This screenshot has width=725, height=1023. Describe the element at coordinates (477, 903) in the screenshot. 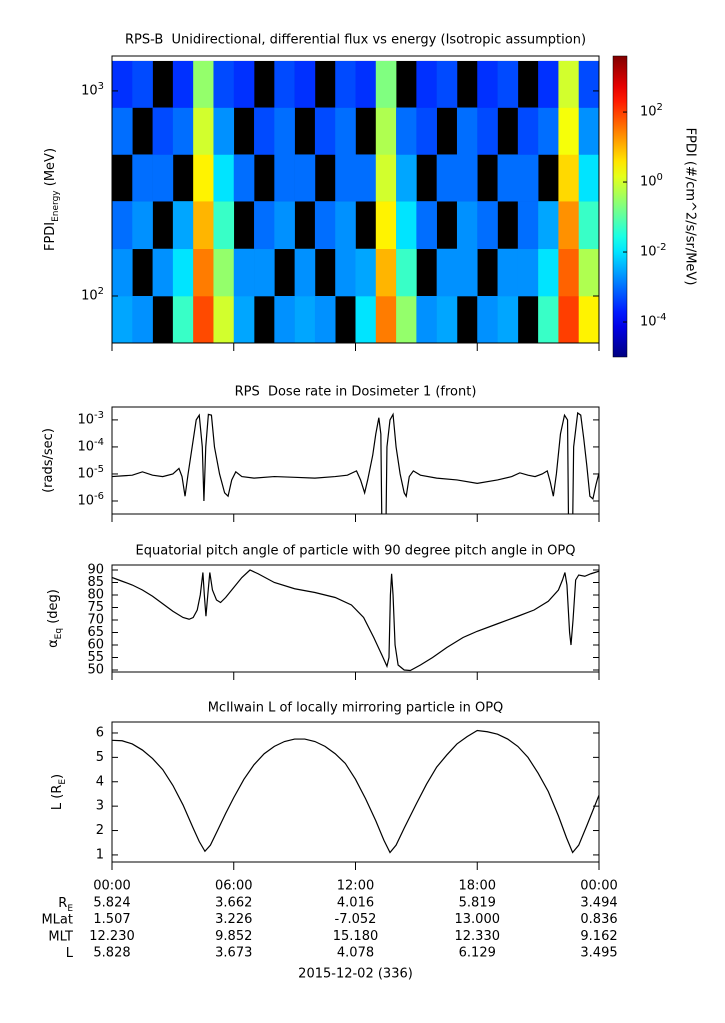

I see `ephemeris-value: 5.819` at that location.